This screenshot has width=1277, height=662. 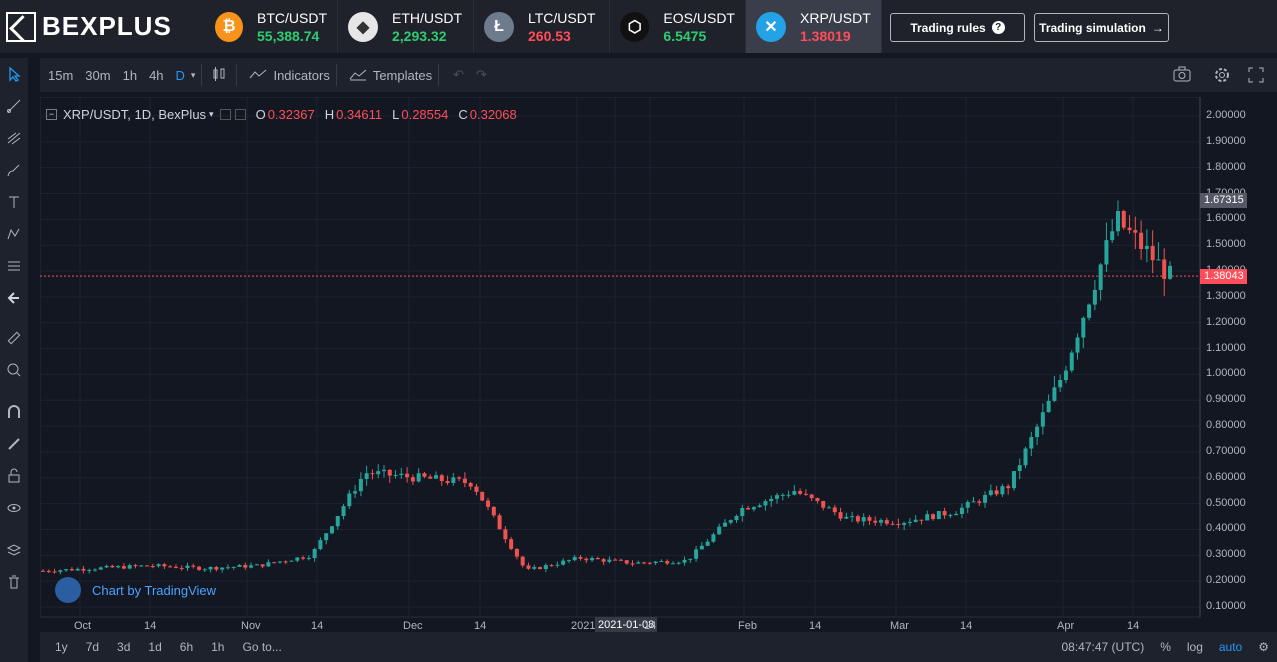 What do you see at coordinates (402, 75) in the screenshot?
I see `templates-button: Templates` at bounding box center [402, 75].